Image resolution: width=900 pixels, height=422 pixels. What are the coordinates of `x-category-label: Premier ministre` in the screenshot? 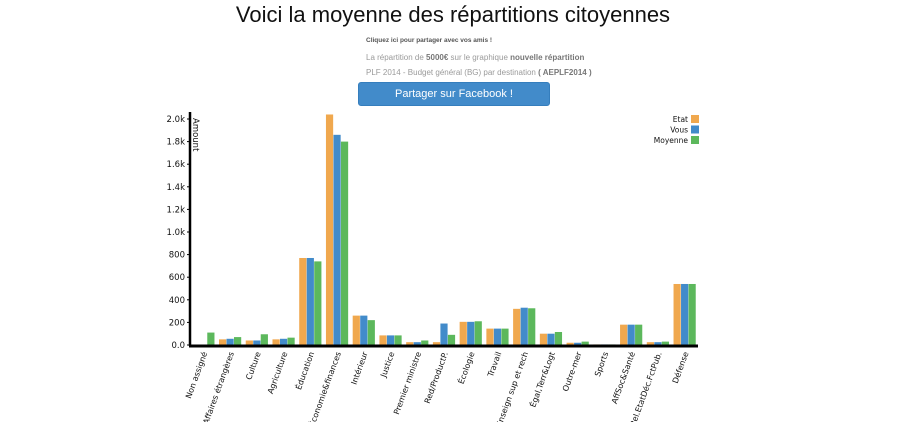 It's located at (407, 383).